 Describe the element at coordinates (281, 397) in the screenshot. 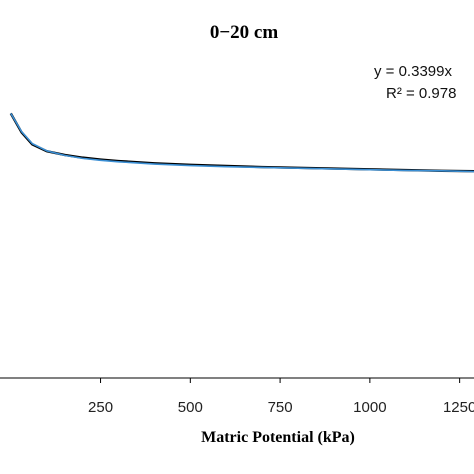

I see `x-axis-ticks: 250 500 750 1000 1250` at that location.